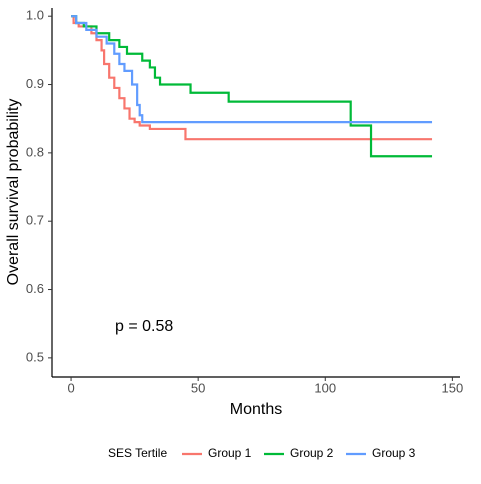 The image size is (481, 484). I want to click on legend: SES Tertile Group 1 Group 2 Group 3, so click(262, 453).